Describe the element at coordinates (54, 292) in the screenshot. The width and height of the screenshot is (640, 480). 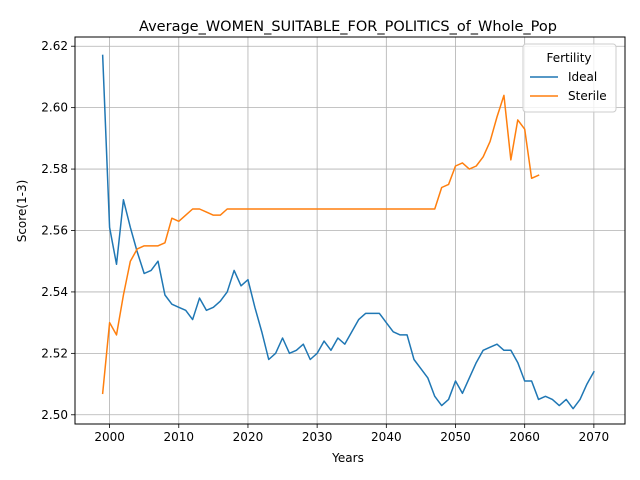
I see `y-tick-label: 2.54` at that location.